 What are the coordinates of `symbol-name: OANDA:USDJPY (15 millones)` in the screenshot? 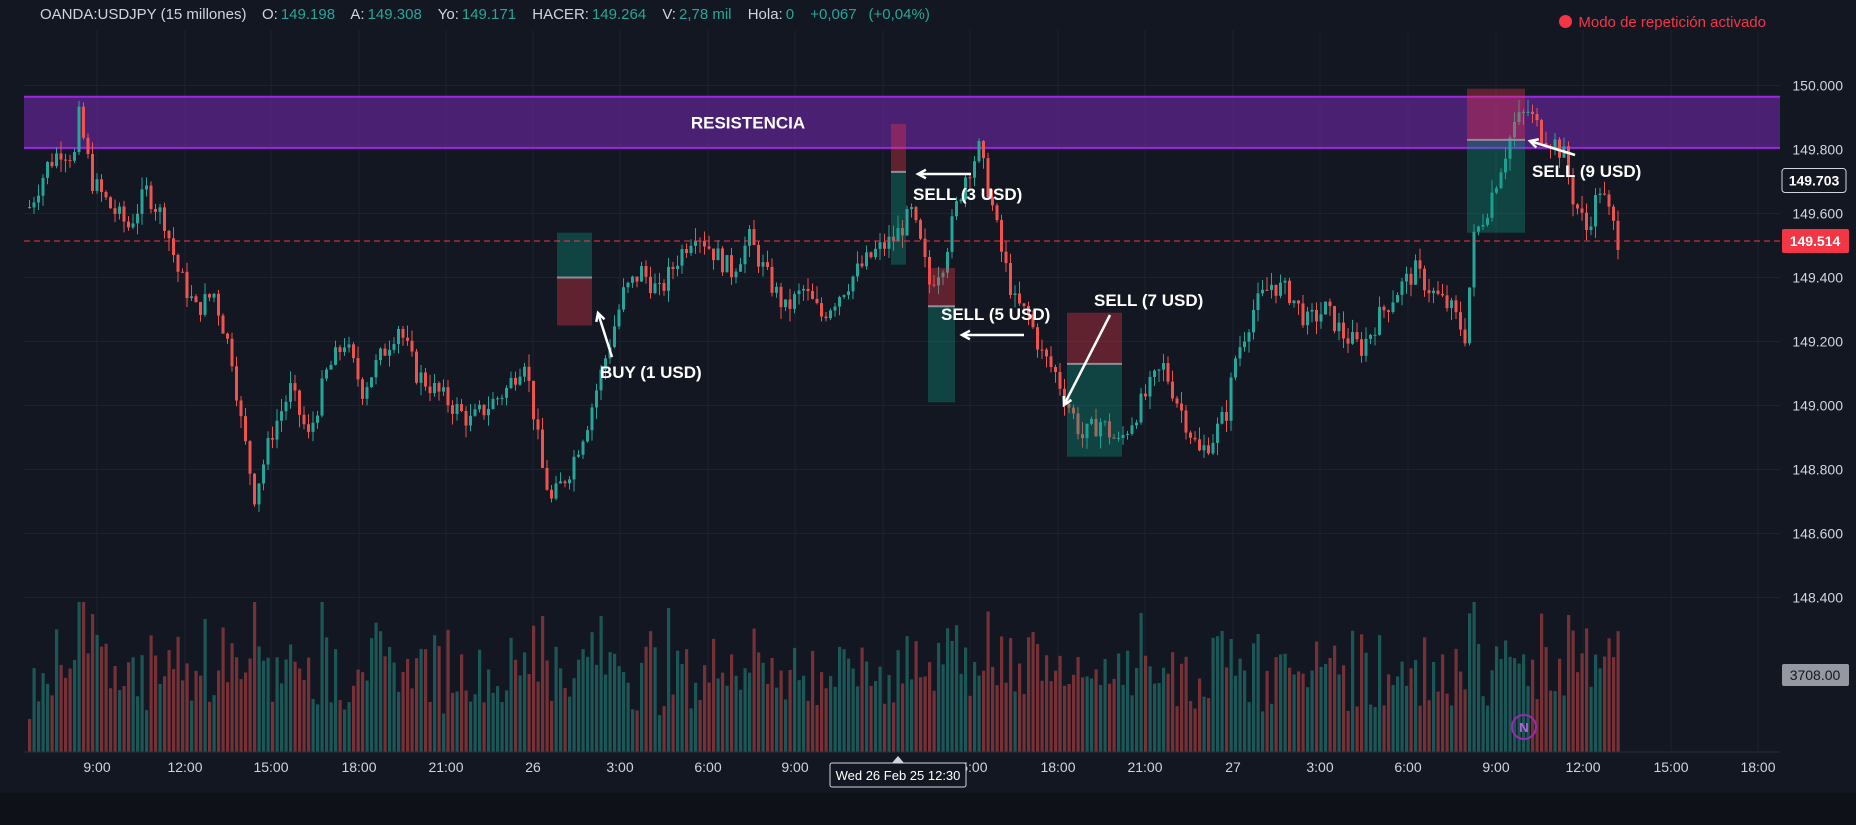 It's located at (143, 14).